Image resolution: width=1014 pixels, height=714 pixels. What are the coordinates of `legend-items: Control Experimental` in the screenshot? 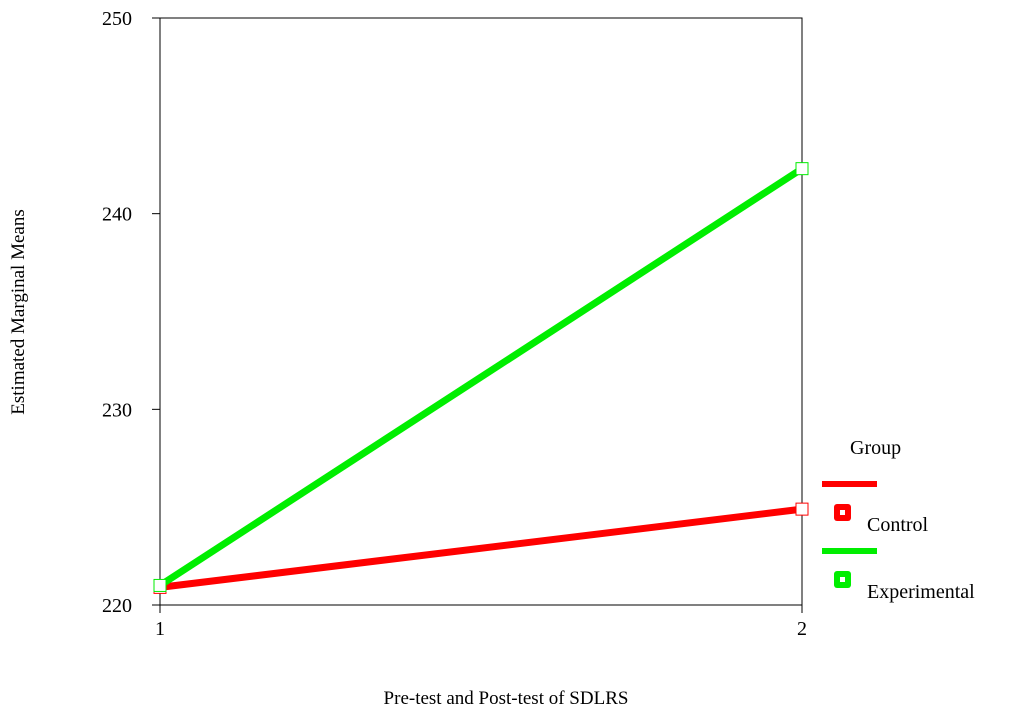 It's located at (898, 542).